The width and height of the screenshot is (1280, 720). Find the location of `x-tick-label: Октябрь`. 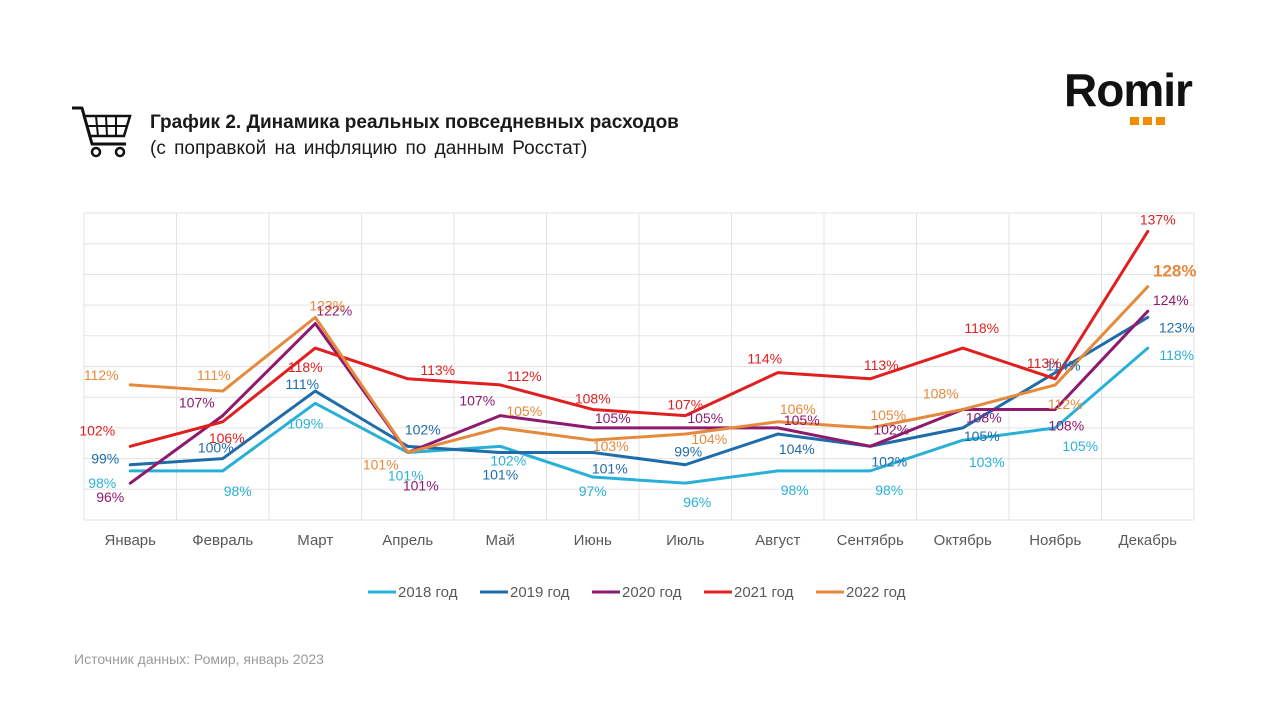

x-tick-label: Октябрь is located at coordinates (963, 540).